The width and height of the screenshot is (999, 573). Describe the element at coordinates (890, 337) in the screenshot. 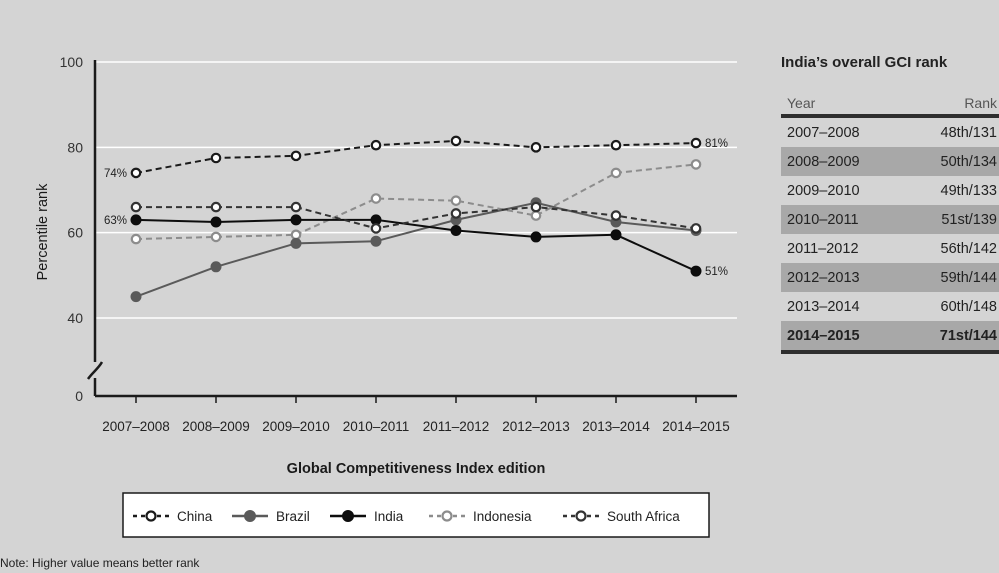

I see `rank-table-row: 2014–2015 71st/144` at that location.